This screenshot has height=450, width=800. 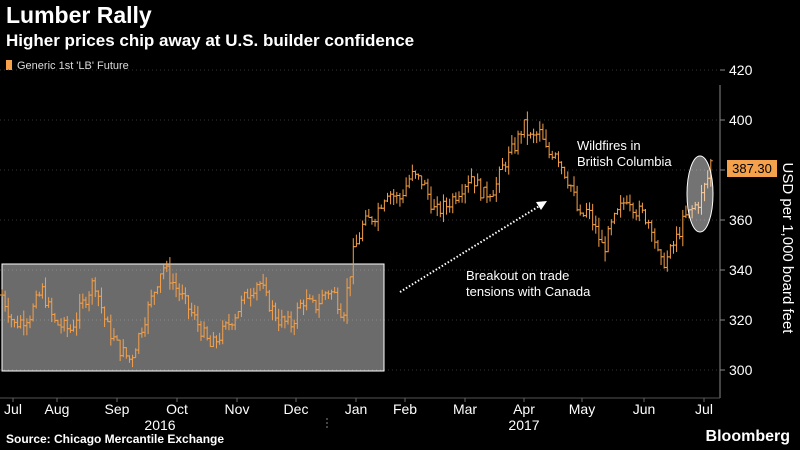 I want to click on source-note: Source: Chicago Mercantile Exchange, so click(x=115, y=439).